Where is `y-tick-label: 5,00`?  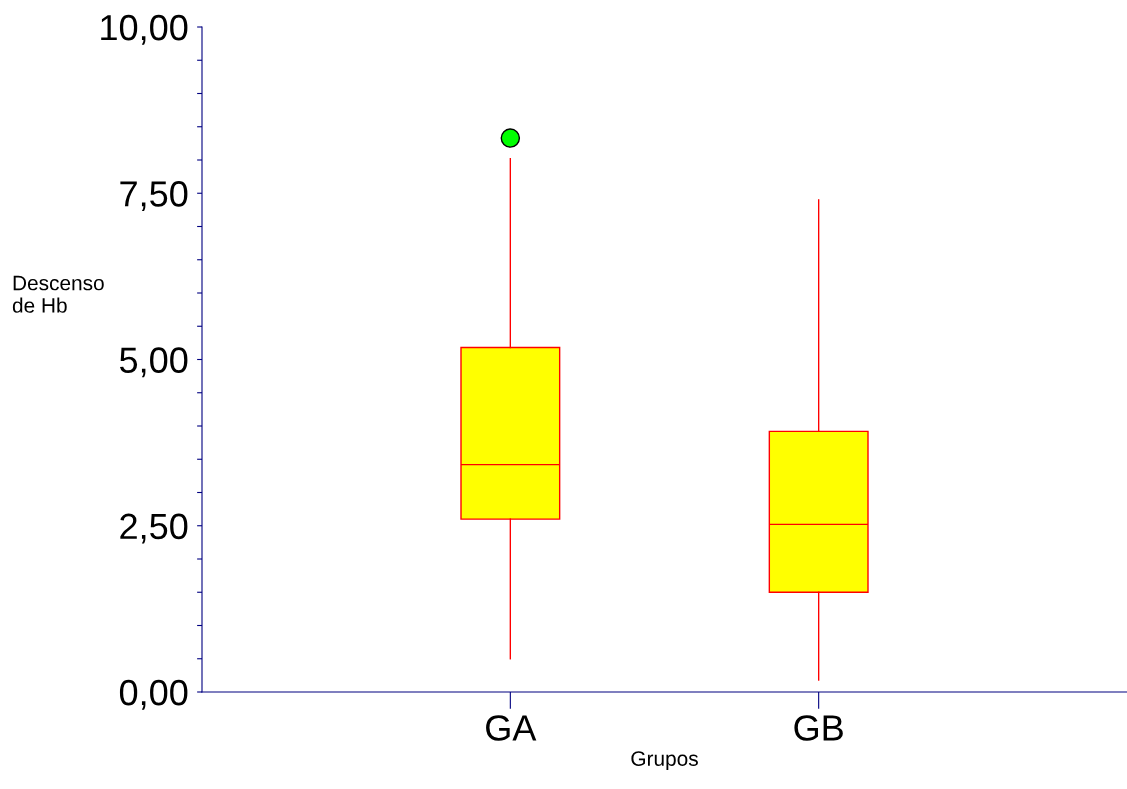 y-tick-label: 5,00 is located at coordinates (153, 362).